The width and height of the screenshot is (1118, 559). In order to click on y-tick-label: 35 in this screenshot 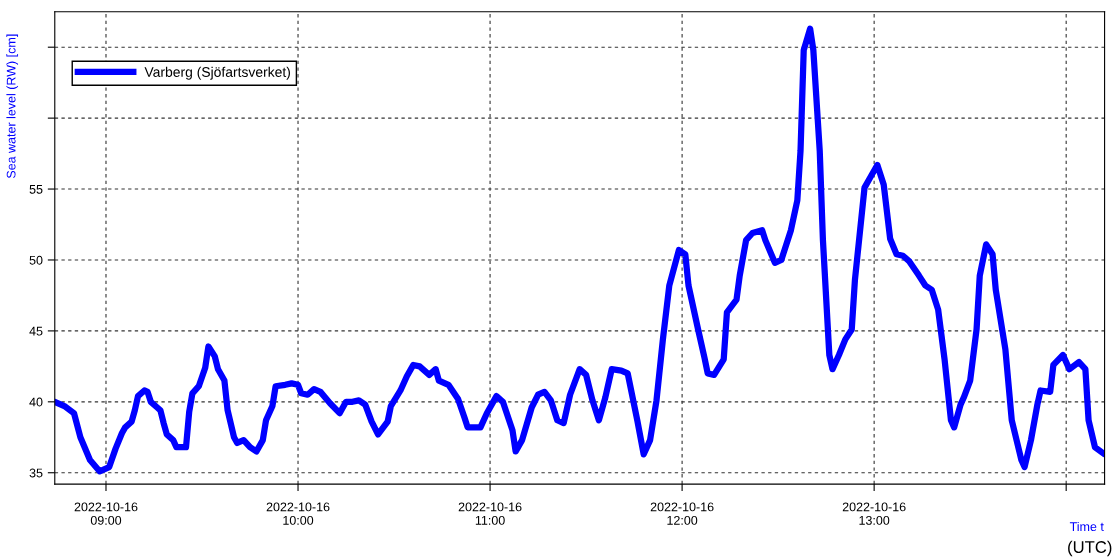, I will do `click(36, 473)`.